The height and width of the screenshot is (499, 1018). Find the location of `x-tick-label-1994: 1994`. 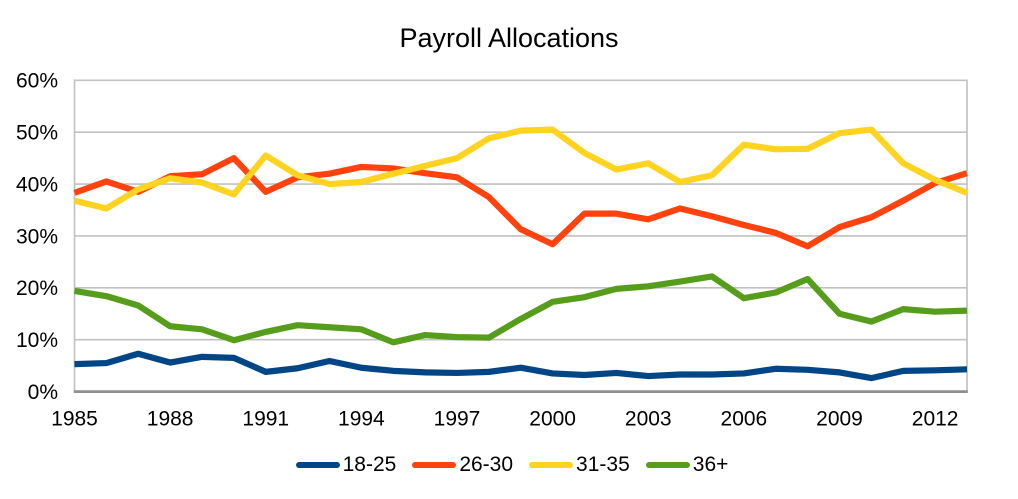

x-tick-label-1994: 1994 is located at coordinates (361, 419).